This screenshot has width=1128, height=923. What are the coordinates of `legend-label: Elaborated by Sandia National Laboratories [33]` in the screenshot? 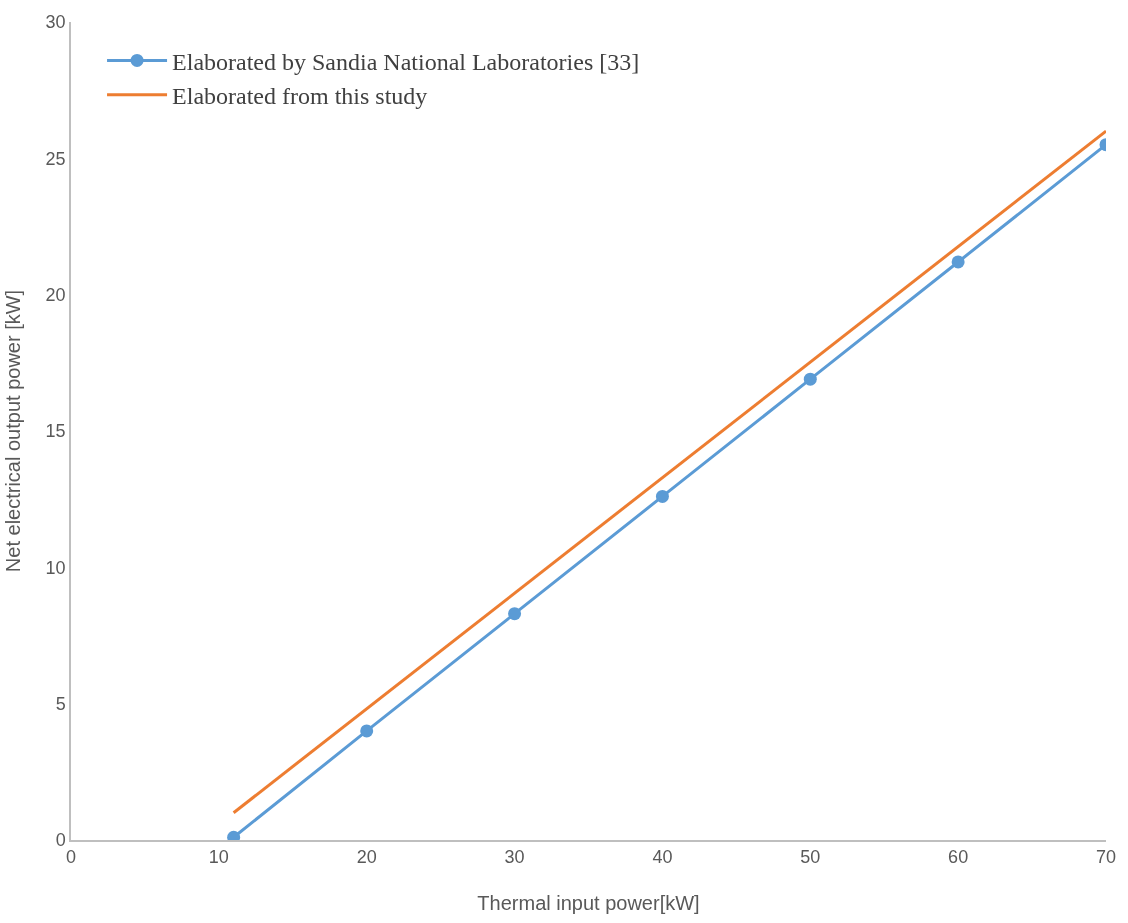 It's located at (406, 61).